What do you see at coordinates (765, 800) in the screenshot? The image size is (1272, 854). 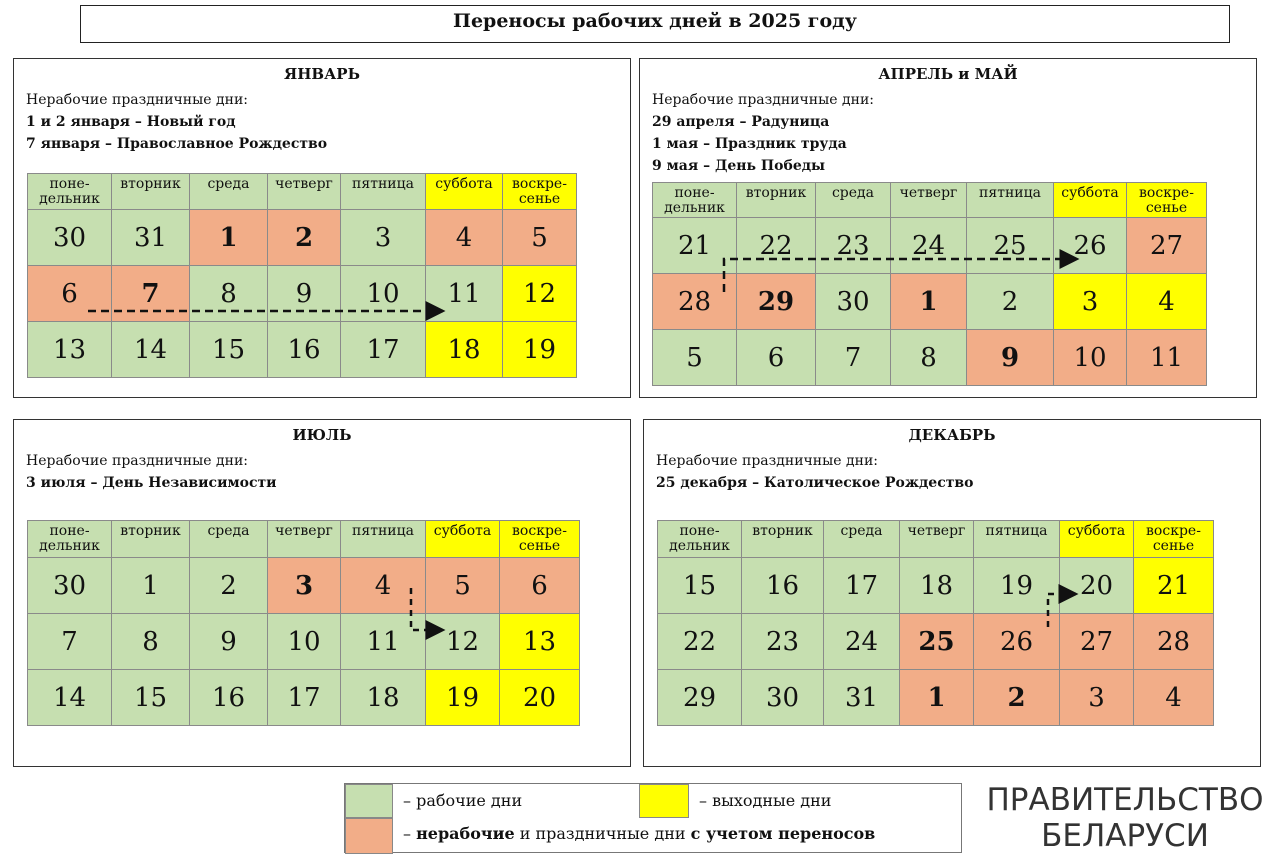 I see `legend-weekend-label: – выходные дни` at bounding box center [765, 800].